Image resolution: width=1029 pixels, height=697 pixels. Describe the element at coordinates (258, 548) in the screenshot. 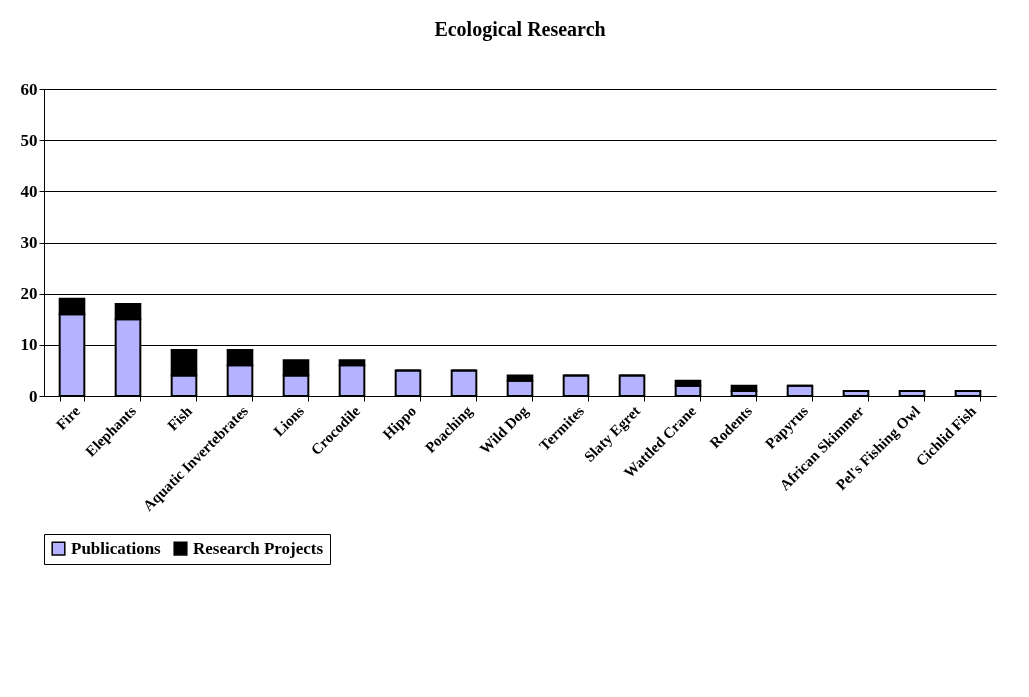

I see `legend-label: Research Projects` at that location.